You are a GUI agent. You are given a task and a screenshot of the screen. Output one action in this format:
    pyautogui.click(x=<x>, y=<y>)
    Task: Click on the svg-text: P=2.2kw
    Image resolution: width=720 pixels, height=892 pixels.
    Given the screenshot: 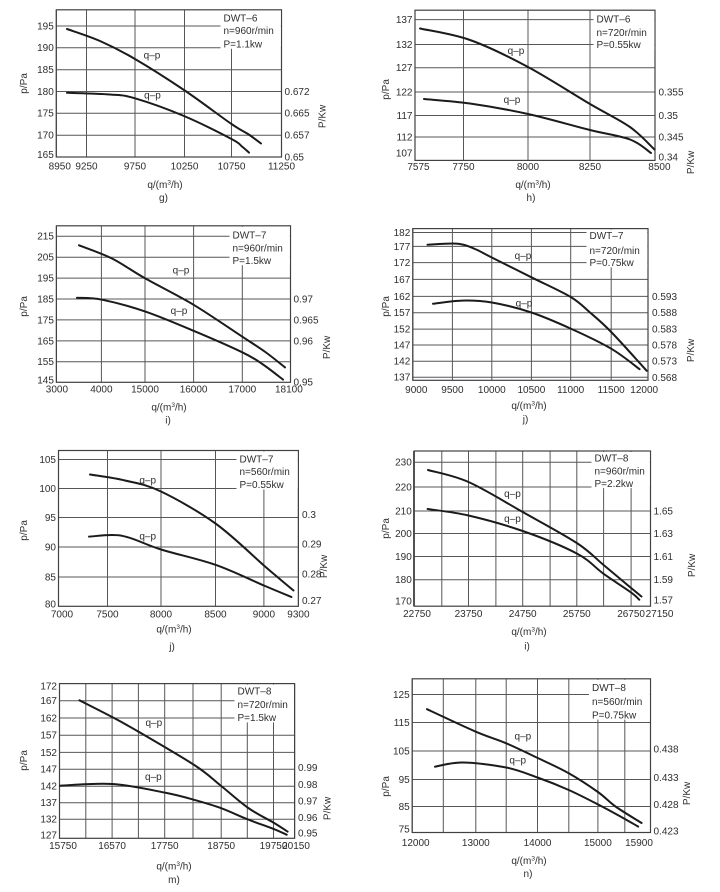 What is the action you would take?
    pyautogui.click(x=614, y=484)
    